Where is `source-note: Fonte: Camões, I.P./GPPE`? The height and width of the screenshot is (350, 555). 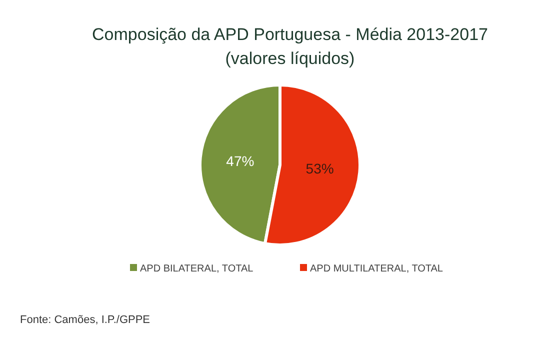 source-note: Fonte: Camões, I.P./GPPE is located at coordinates (85, 320).